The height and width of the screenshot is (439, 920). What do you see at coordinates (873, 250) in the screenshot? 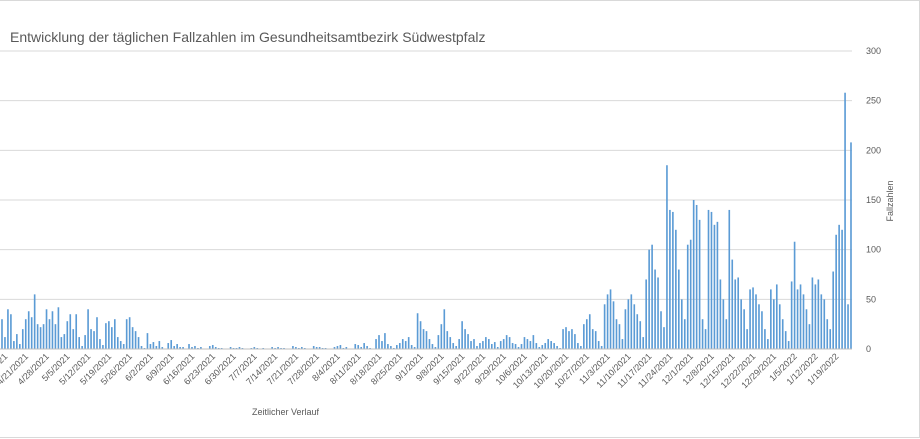
I see `y-tick-label: 100` at bounding box center [873, 250].